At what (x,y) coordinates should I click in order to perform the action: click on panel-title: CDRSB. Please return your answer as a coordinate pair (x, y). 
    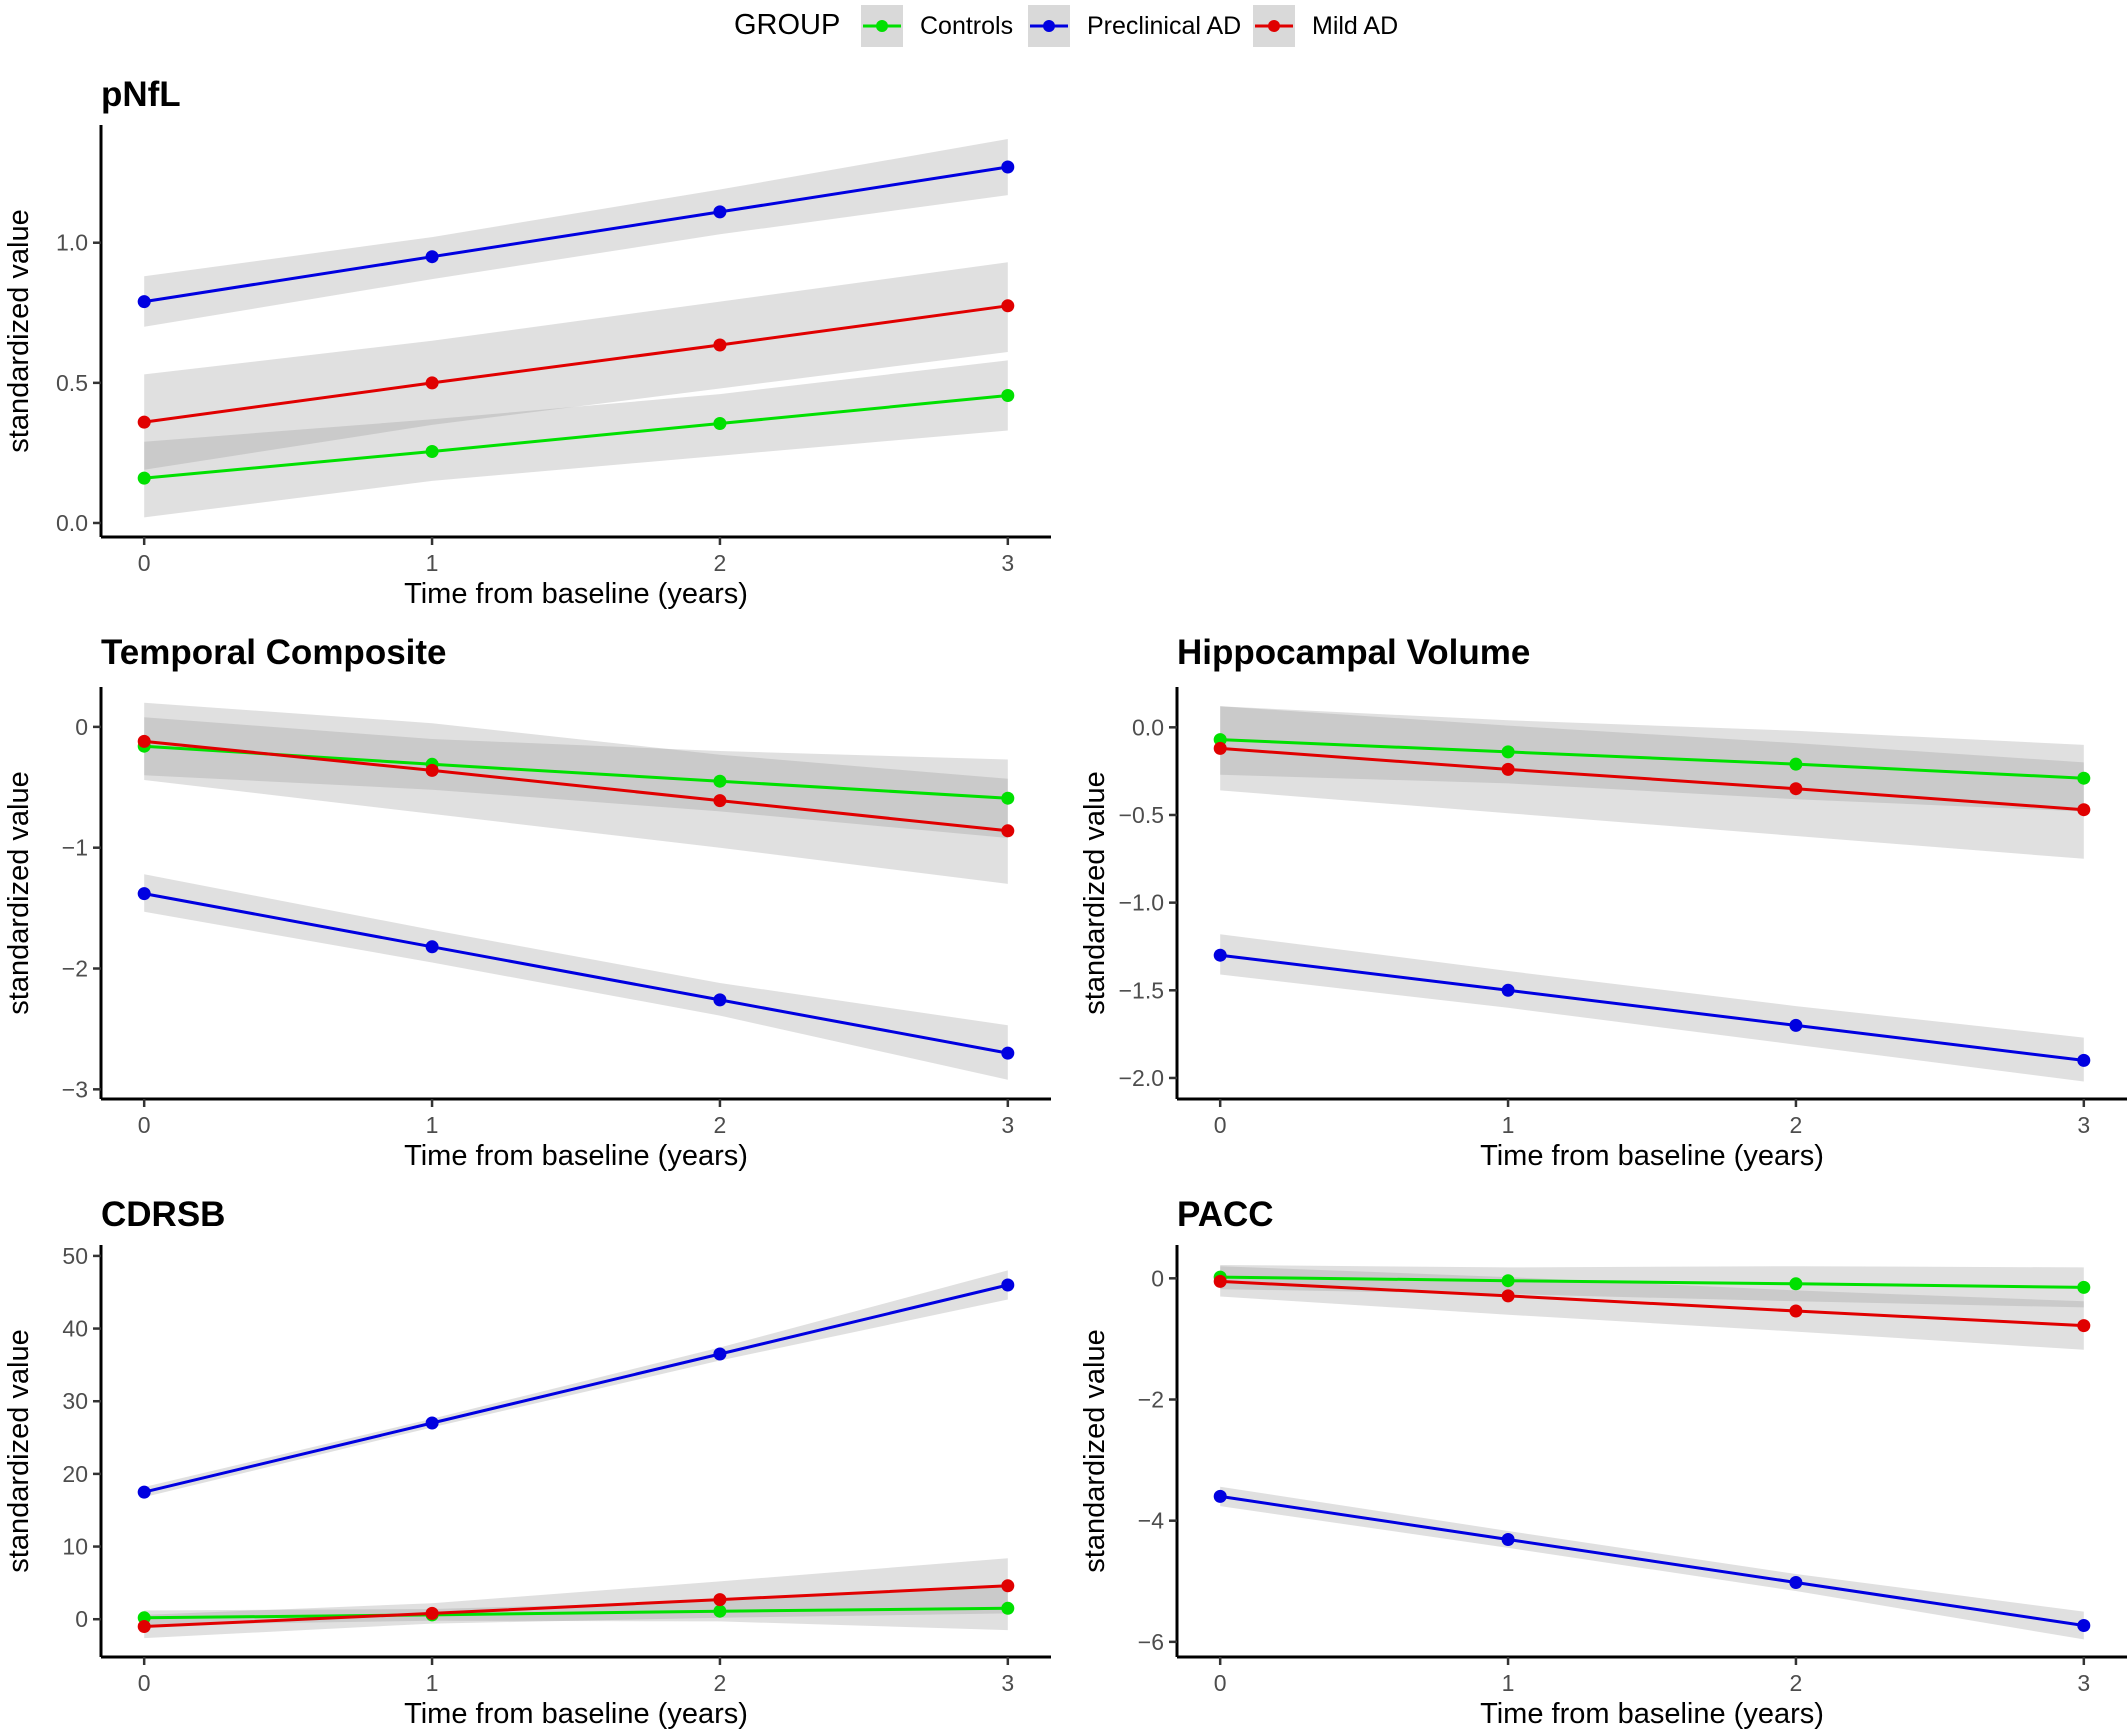
    Looking at the image, I should click on (163, 1214).